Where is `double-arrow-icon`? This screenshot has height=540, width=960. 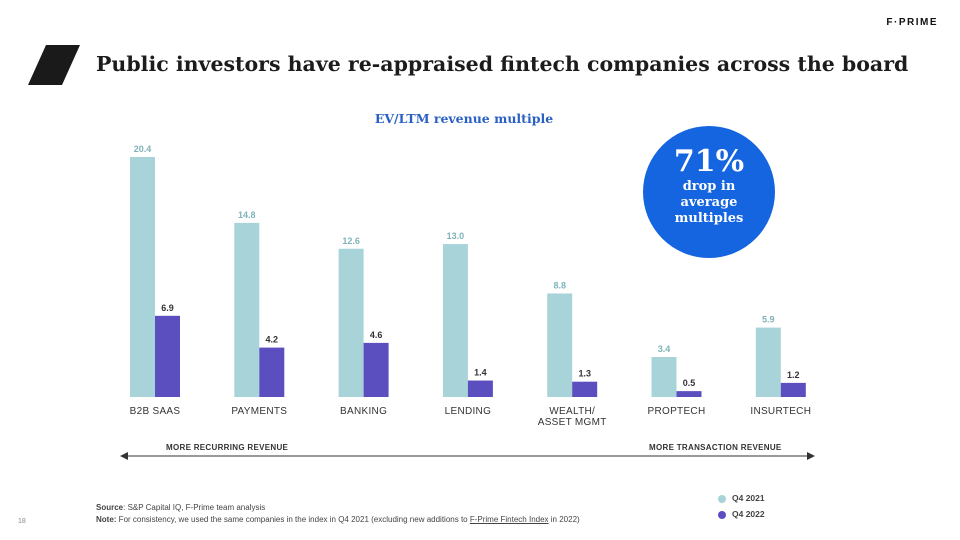 double-arrow-icon is located at coordinates (467, 456).